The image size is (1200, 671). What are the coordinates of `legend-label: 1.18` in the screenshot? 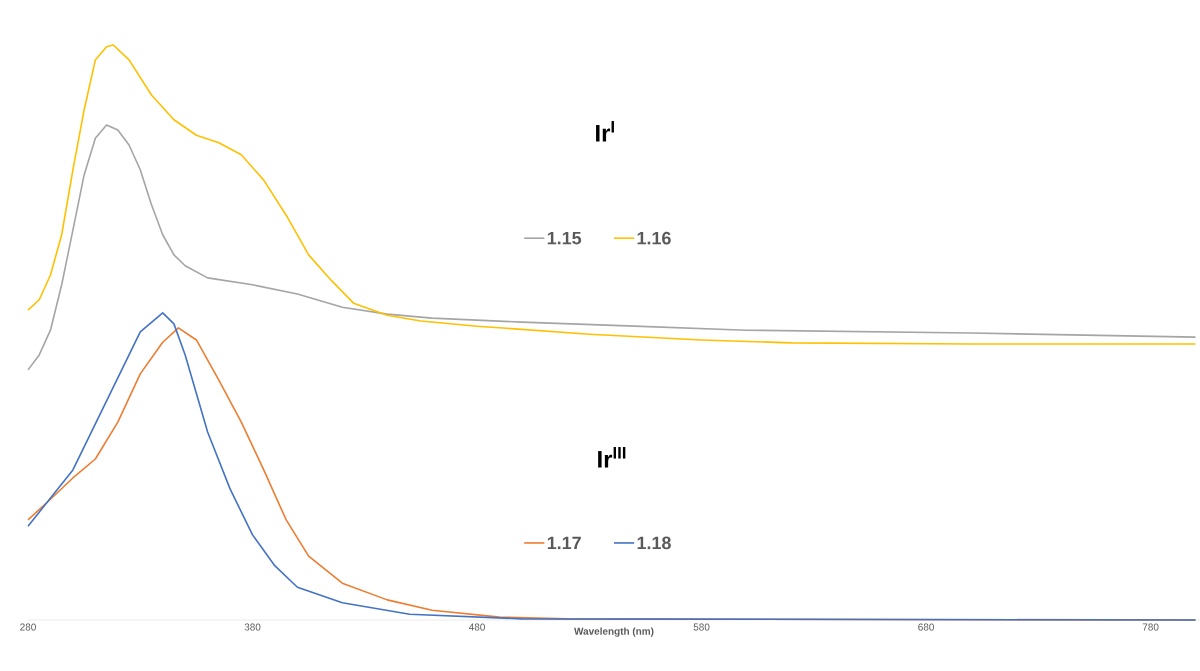 It's located at (654, 543).